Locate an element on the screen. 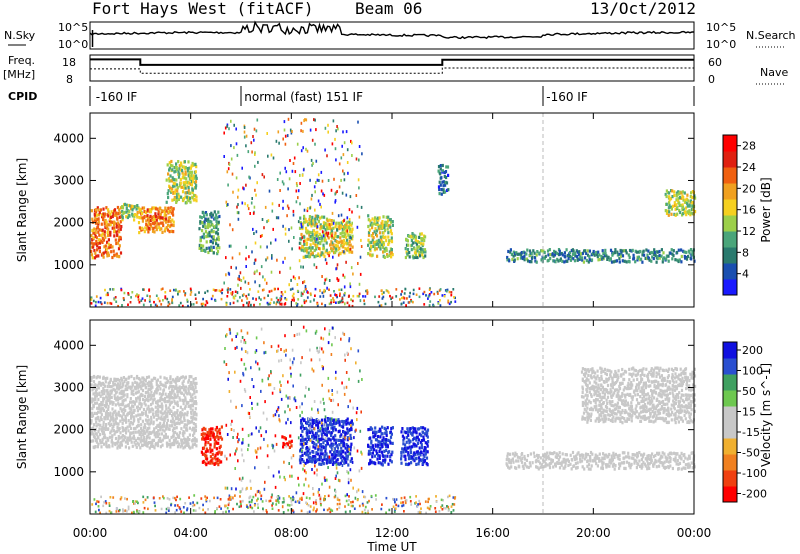 Image resolution: width=800 pixels, height=554 pixels. y-axis-label-0: Slant Range [km] is located at coordinates (22, 210).